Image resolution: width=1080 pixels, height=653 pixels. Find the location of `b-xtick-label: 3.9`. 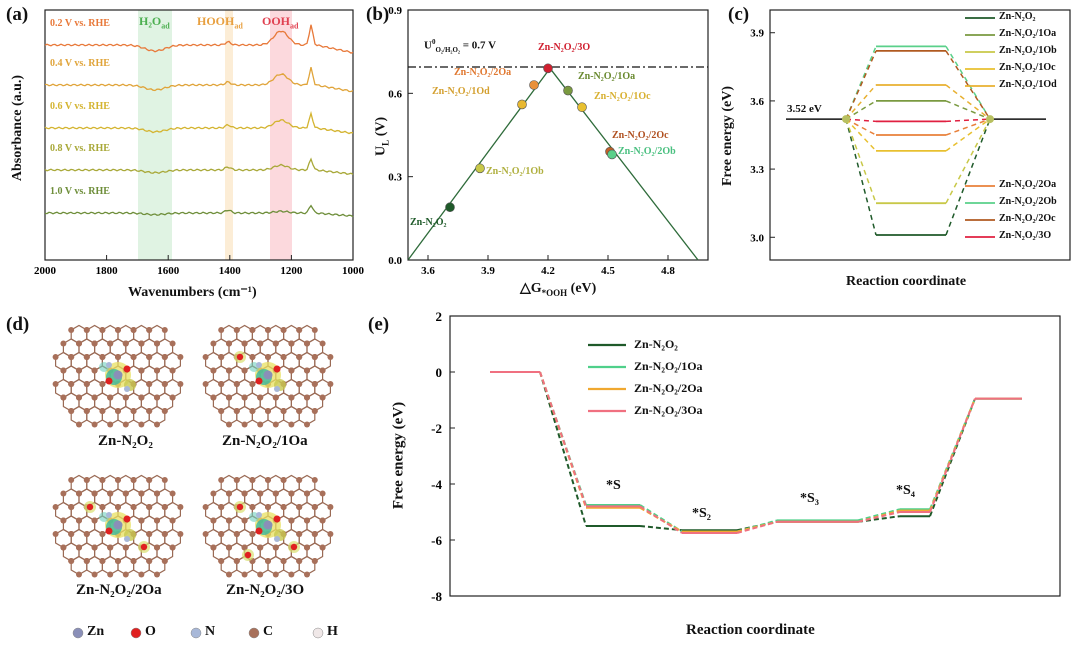

b-xtick-label: 3.9 is located at coordinates (488, 271).